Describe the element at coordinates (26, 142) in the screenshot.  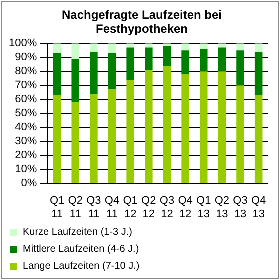
I see `y-tick-label: 30%` at that location.